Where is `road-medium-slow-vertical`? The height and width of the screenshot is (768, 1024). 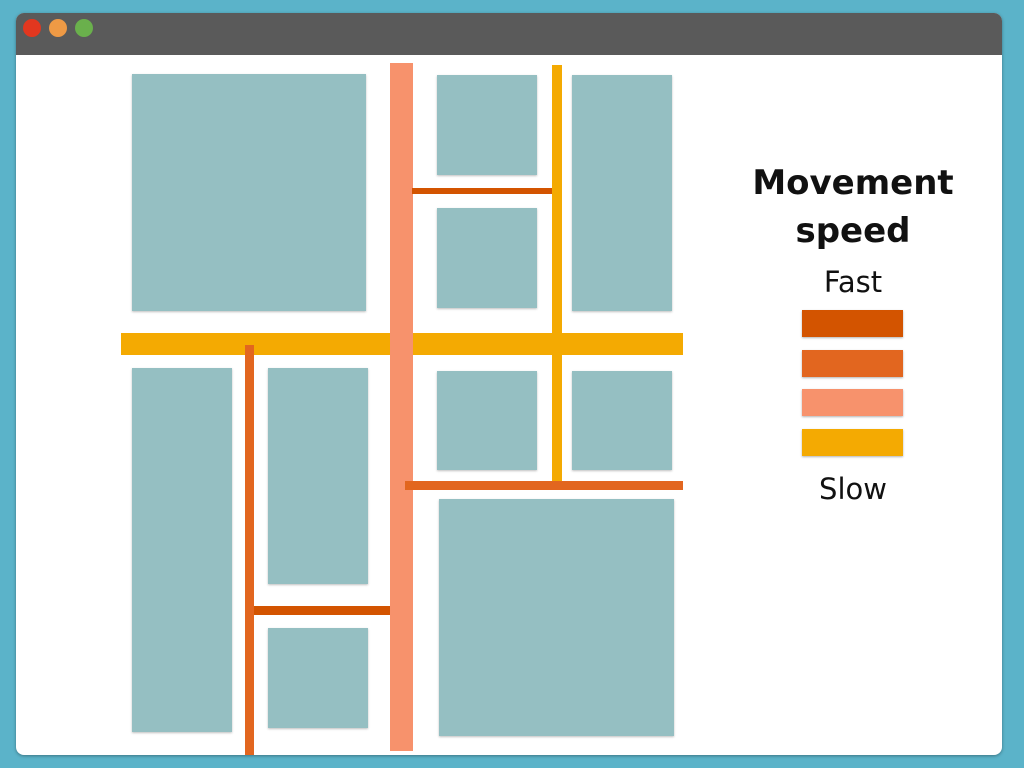
road-medium-slow-vertical is located at coordinates (401, 407).